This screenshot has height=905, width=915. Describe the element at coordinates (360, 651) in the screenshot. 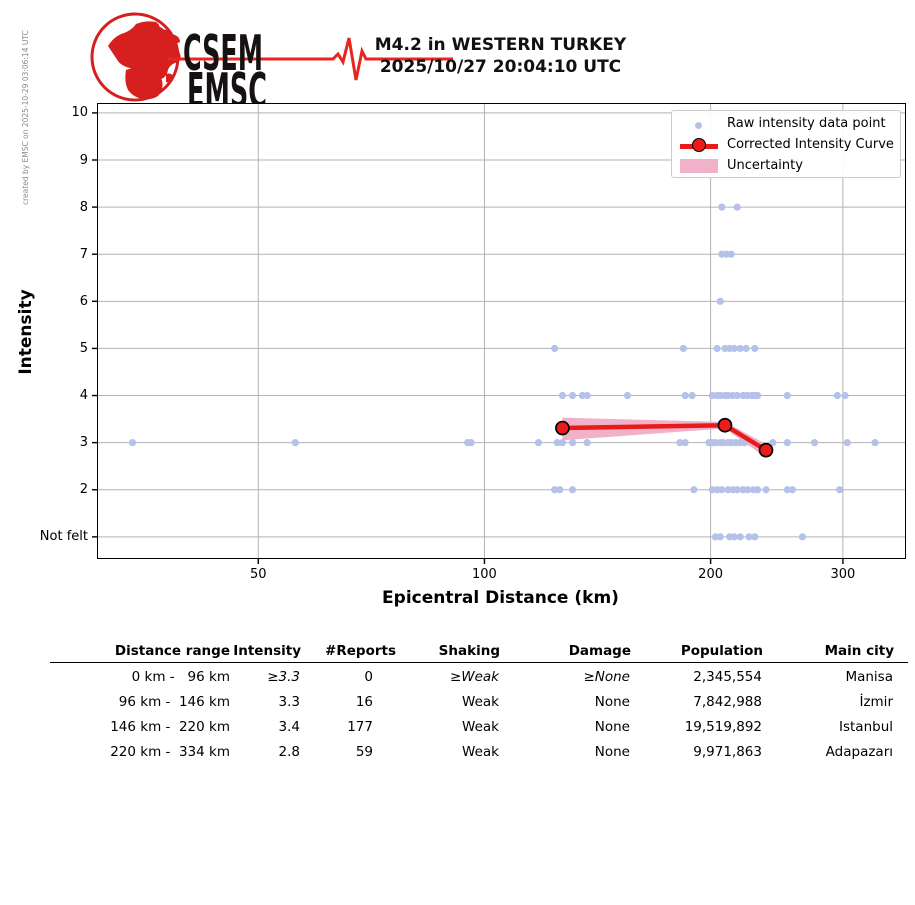

I see `table-header-cell: #Reports` at that location.